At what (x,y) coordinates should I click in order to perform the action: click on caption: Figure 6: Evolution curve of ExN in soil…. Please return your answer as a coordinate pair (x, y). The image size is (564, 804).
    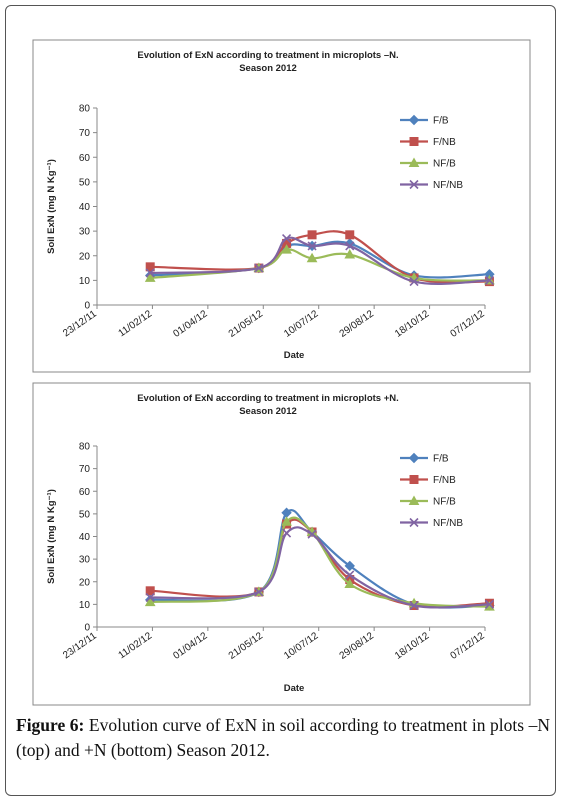
    Looking at the image, I should click on (283, 738).